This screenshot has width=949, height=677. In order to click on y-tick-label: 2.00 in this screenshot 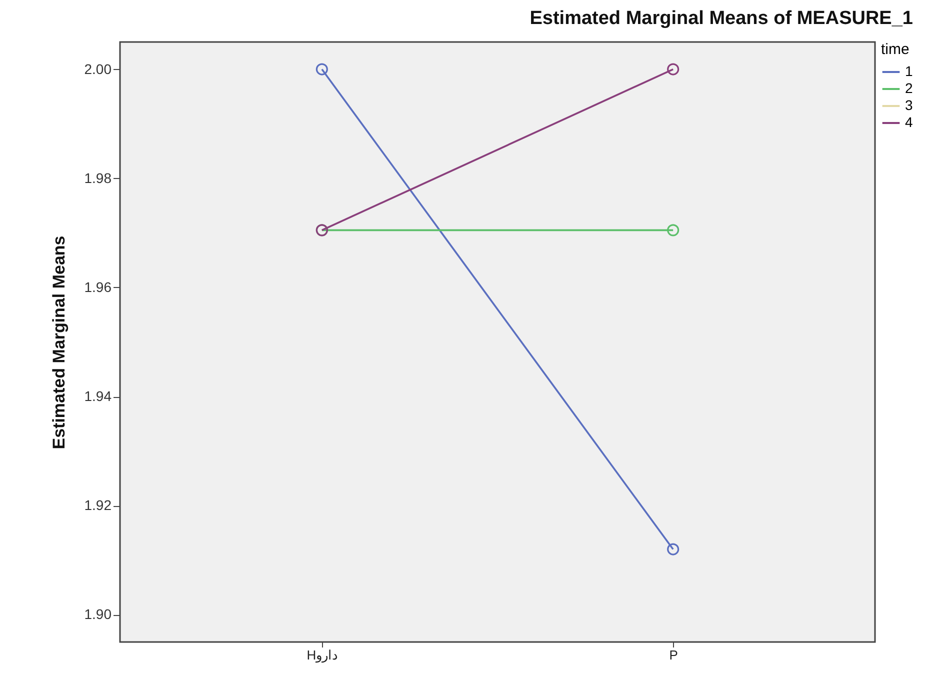, I will do `click(98, 68)`.